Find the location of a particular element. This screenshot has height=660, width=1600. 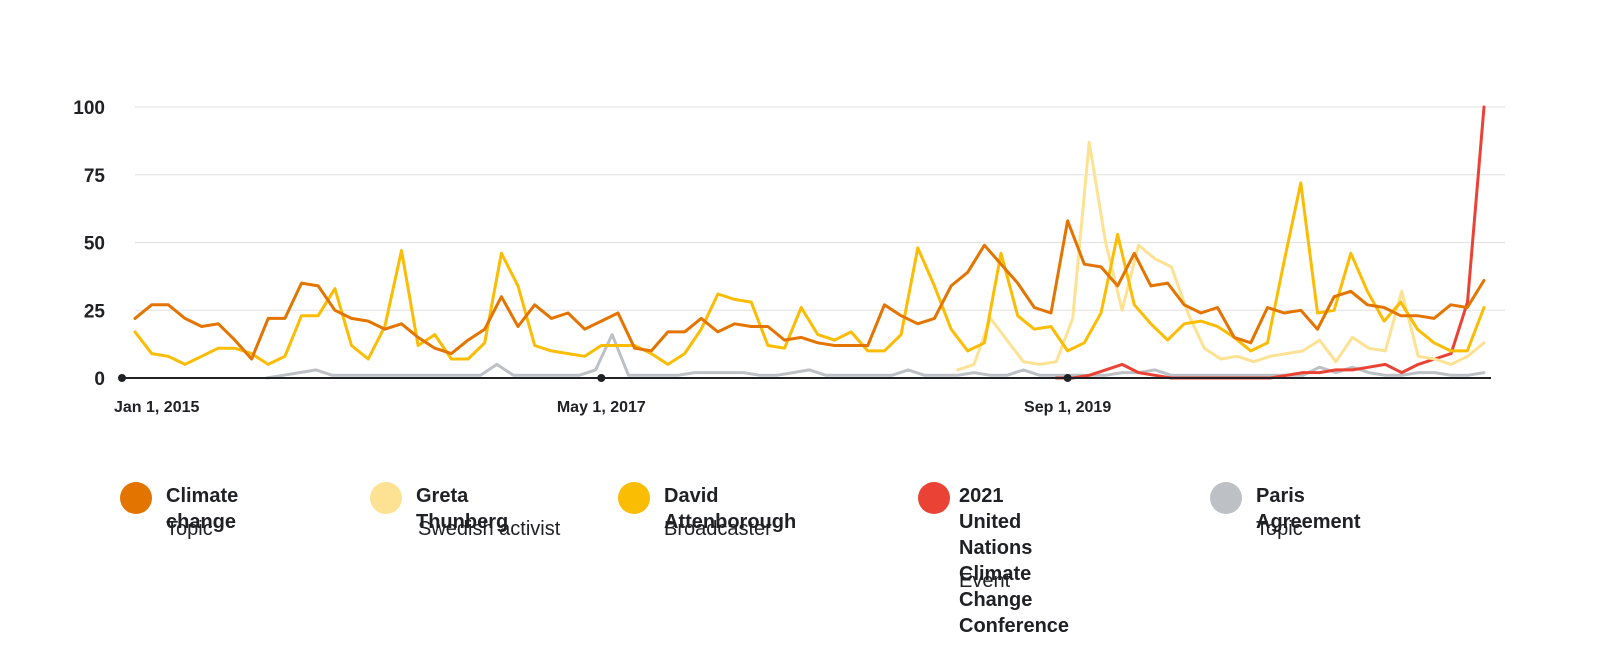

y-tick-label-100: 100 is located at coordinates (89, 108).